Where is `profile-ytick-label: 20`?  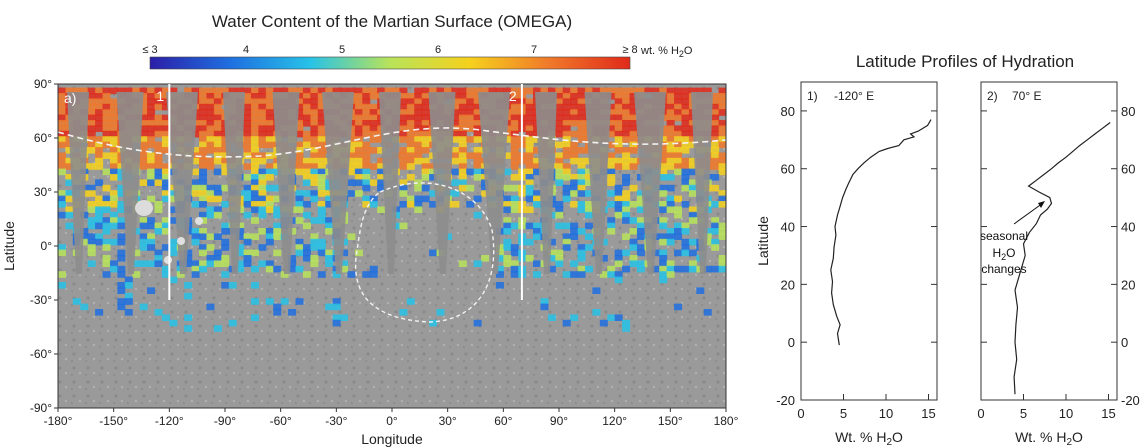
profile-ytick-label: 20 is located at coordinates (1128, 284).